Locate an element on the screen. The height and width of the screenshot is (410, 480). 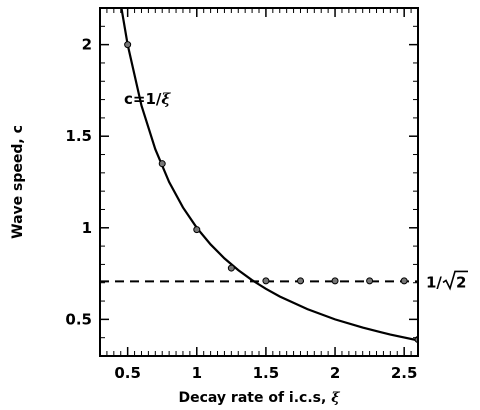
x-tick-label: 2.5 is located at coordinates (404, 373).